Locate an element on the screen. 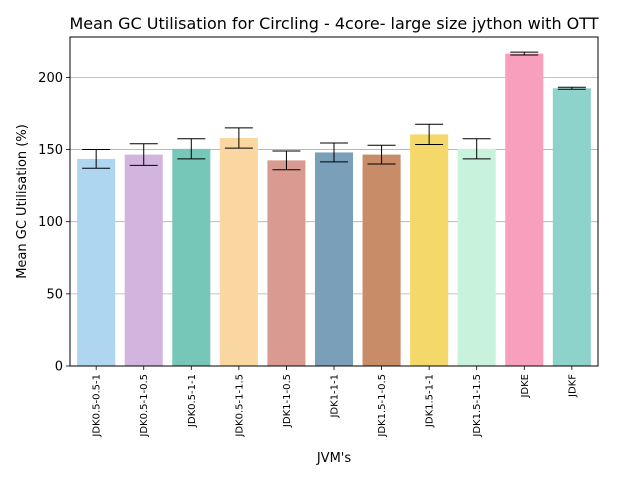 This screenshot has width=640, height=480. y-axis: 0 50 100 150 200 is located at coordinates (54, 223).